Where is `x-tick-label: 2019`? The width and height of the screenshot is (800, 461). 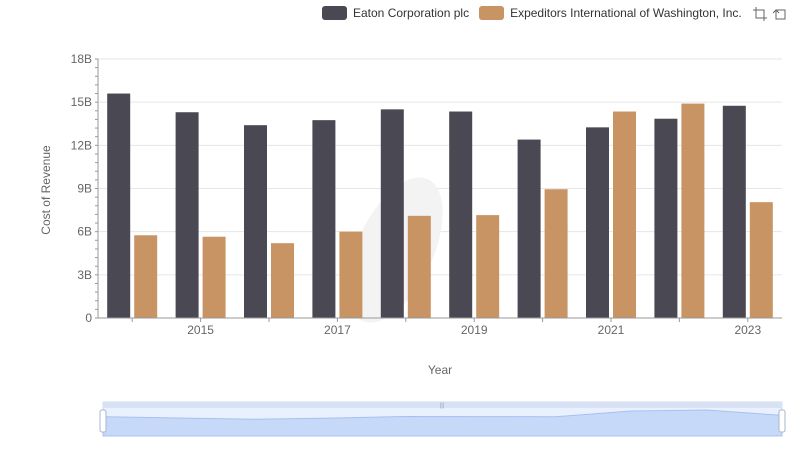 x-tick-label: 2019 is located at coordinates (474, 330).